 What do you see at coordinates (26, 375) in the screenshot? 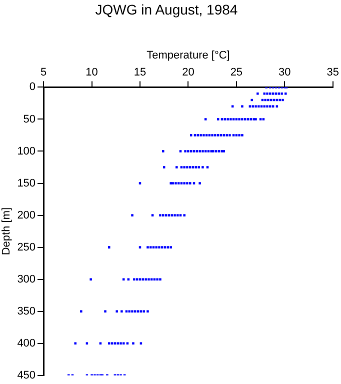
I see `y-tick-label: 450` at bounding box center [26, 375].